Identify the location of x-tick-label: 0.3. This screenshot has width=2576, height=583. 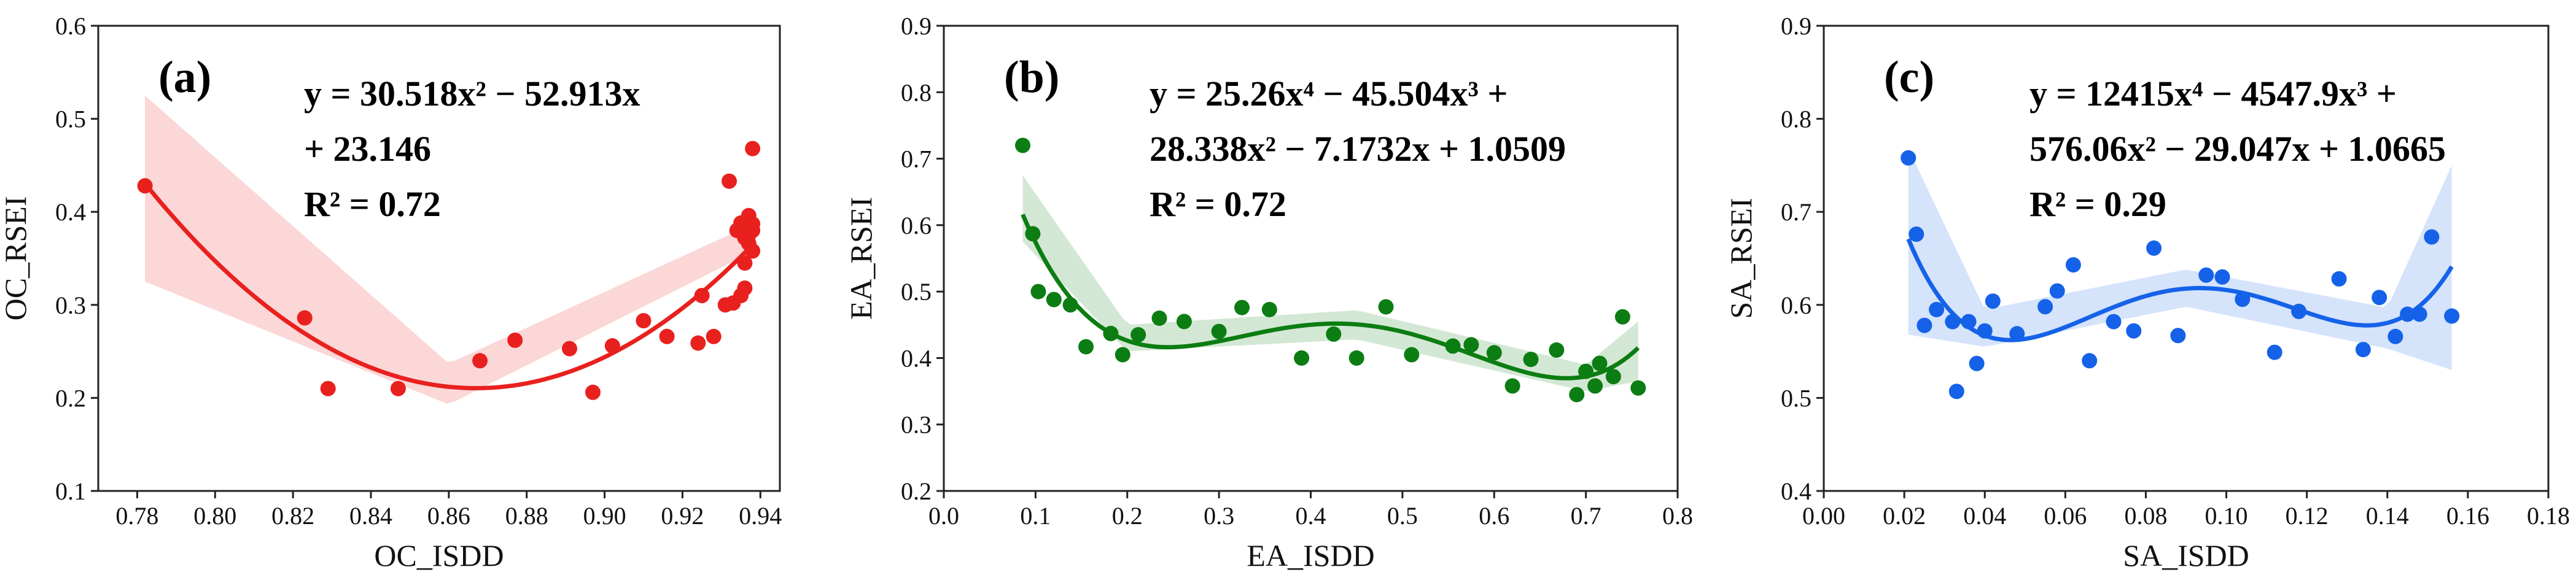
(1219, 516).